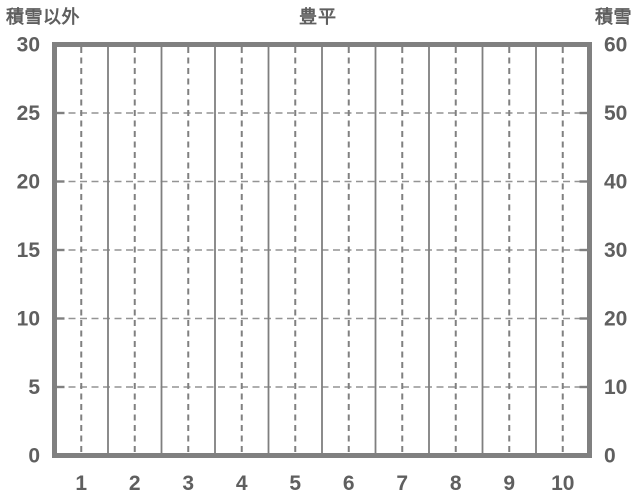 The width and height of the screenshot is (636, 501). I want to click on left-axis-tick-label: 10, so click(28, 319).